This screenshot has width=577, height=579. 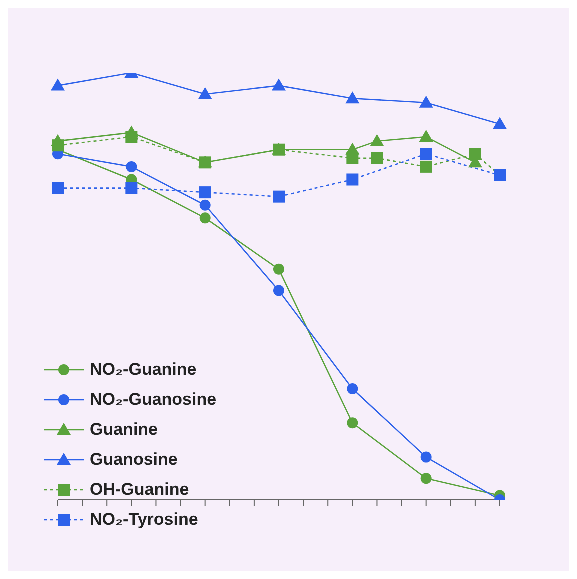 What do you see at coordinates (140, 490) in the screenshot?
I see `legend-label: OH-Guanine` at bounding box center [140, 490].